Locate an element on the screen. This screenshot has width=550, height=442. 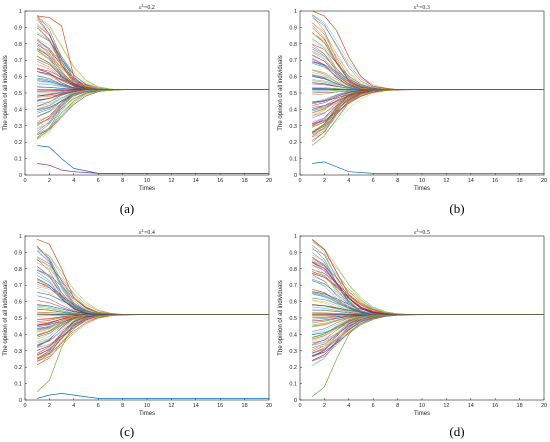
caption-d-text: (d) is located at coordinates (457, 431).